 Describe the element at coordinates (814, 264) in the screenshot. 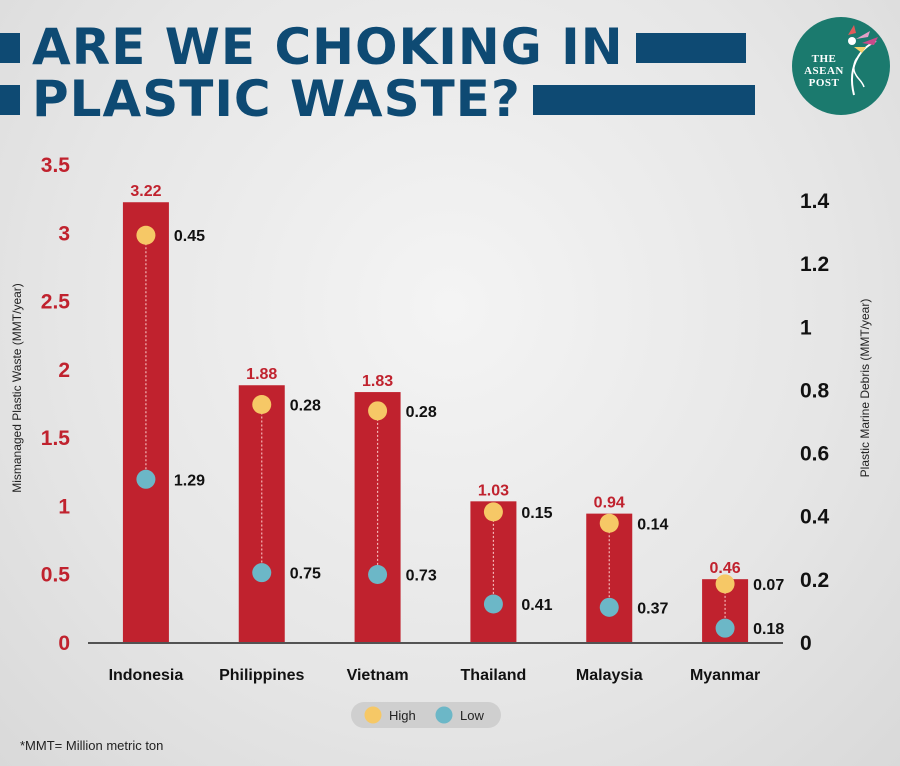

I see `y-right-tick-label: 1.2` at that location.